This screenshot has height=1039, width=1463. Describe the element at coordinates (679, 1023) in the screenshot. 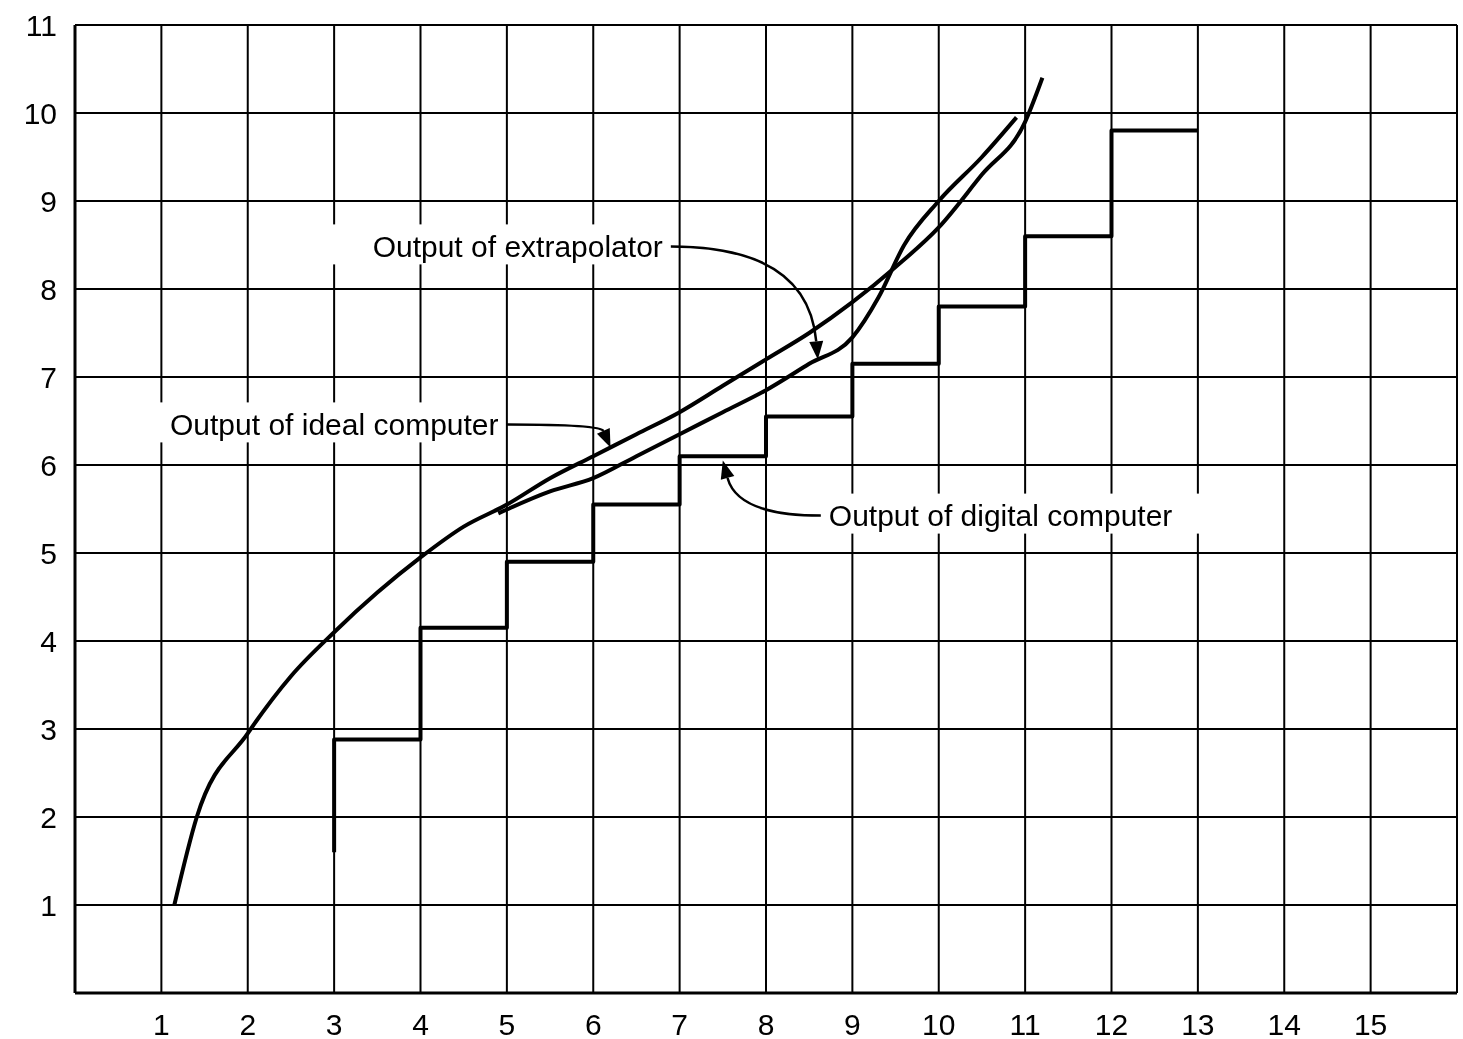

I see `x-tick-label: 7` at that location.